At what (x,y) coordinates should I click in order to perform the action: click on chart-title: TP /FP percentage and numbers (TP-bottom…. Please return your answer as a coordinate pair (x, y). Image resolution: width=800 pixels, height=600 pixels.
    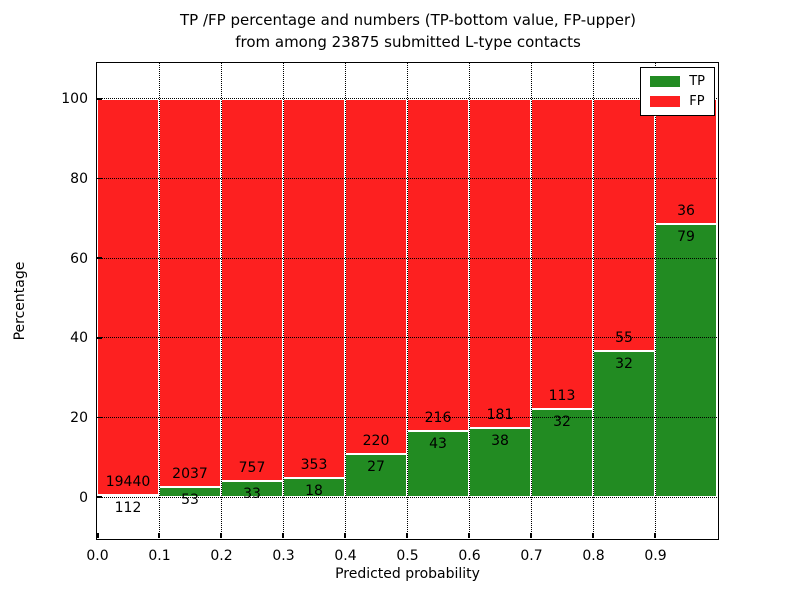
    Looking at the image, I should click on (408, 31).